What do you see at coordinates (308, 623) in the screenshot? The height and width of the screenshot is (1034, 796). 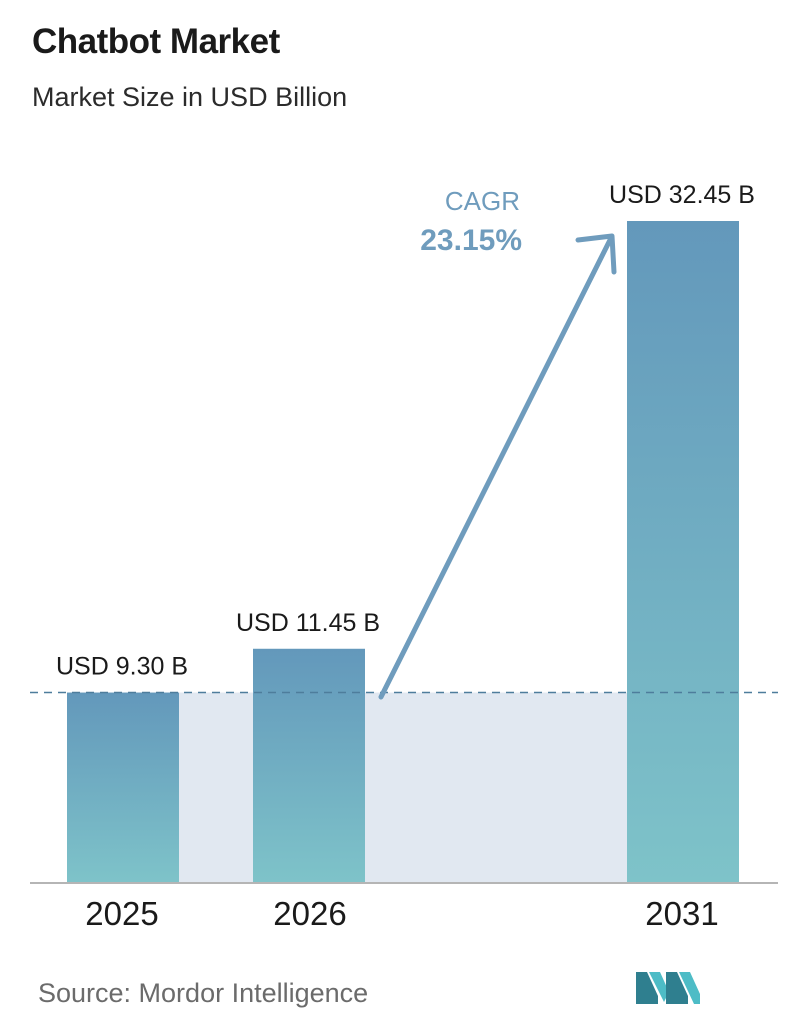 I see `value-label-2026: USD 11.45 B` at bounding box center [308, 623].